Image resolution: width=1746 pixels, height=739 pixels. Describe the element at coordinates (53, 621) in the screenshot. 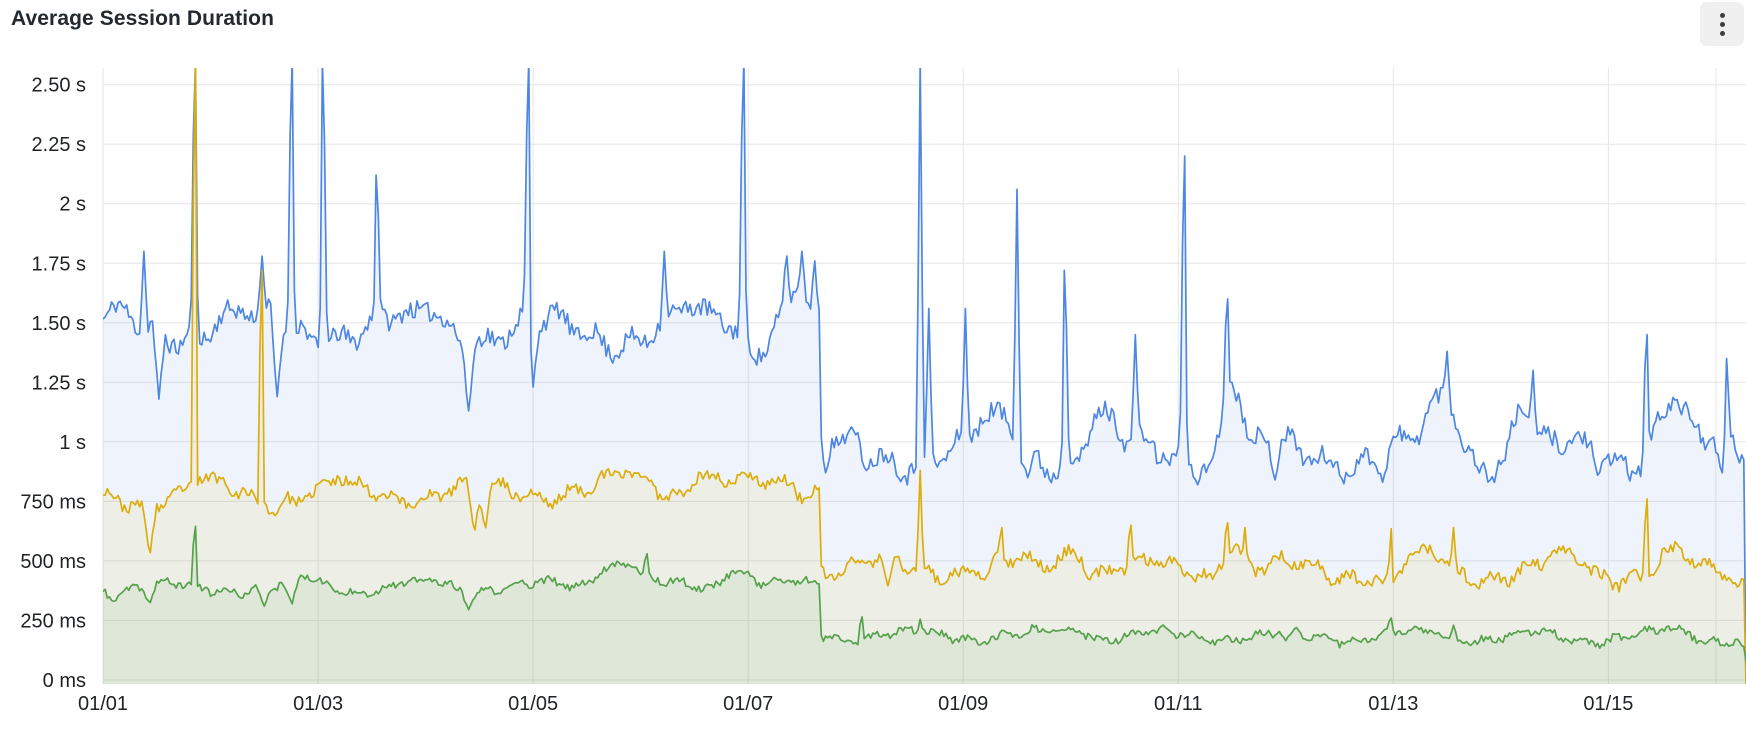

I see `y-axis-tick-label: 250 ms` at that location.